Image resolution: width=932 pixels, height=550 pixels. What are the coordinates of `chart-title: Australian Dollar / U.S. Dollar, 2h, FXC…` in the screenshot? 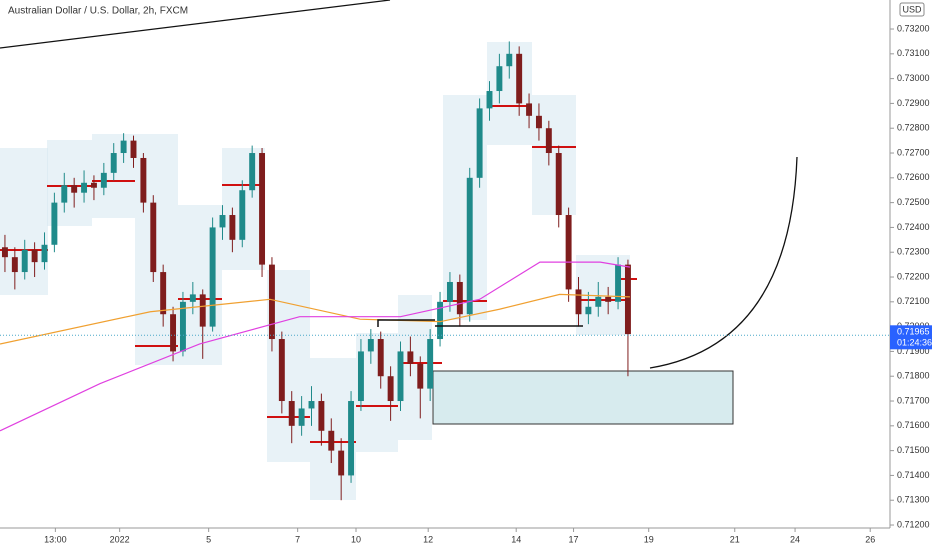 It's located at (98, 11).